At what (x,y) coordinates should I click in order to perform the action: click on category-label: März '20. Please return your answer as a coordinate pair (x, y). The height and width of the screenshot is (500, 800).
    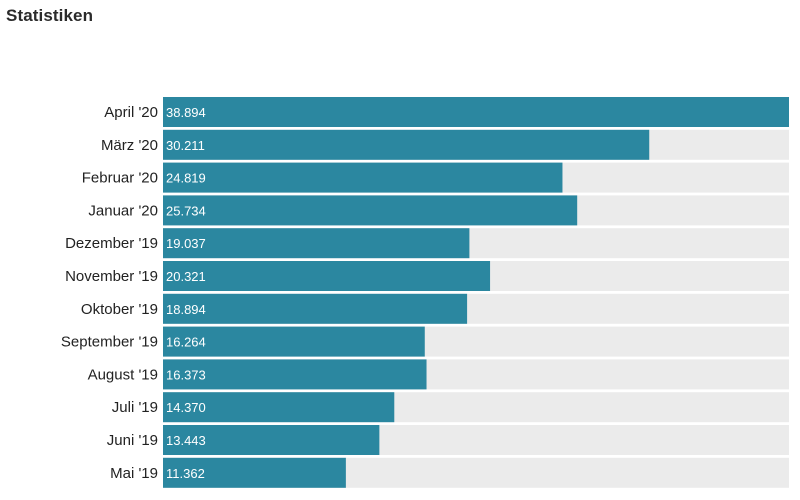
    Looking at the image, I should click on (129, 145).